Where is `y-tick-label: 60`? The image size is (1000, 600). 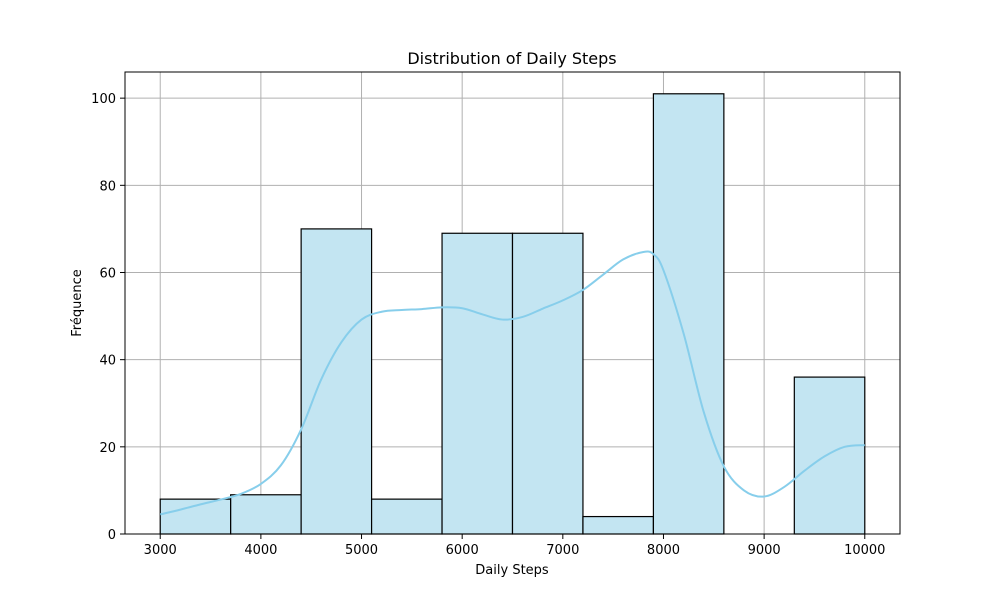 y-tick-label: 60 is located at coordinates (107, 273).